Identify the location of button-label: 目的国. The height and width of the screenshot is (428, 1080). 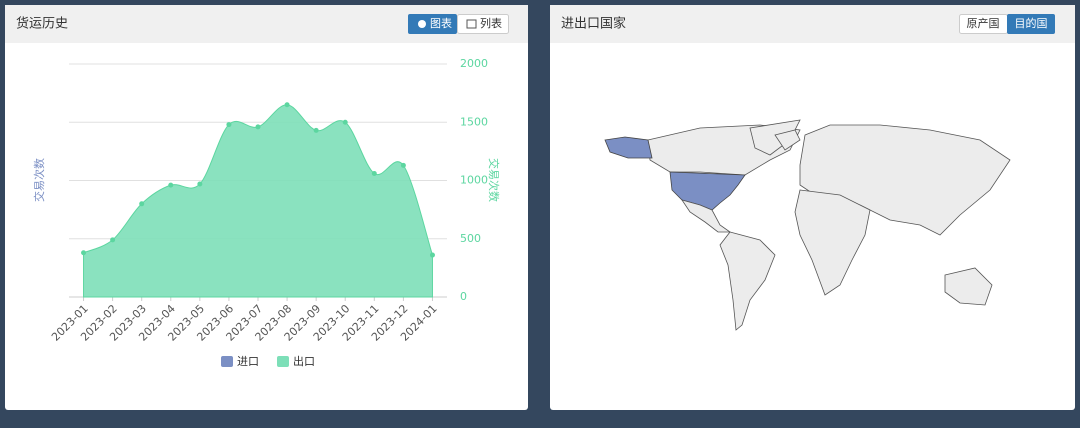
(1031, 23).